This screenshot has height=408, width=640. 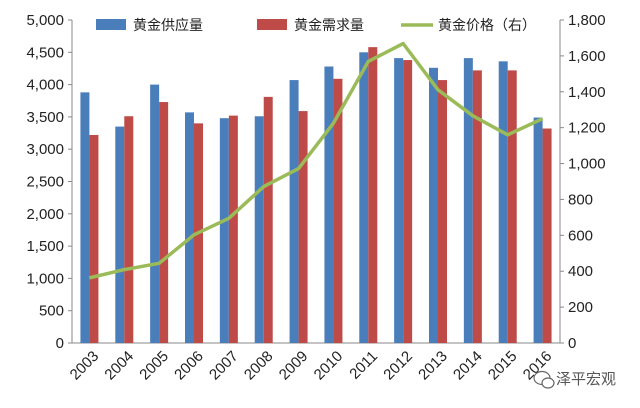 I want to click on left-tick-label: 2,500, so click(x=45, y=182).